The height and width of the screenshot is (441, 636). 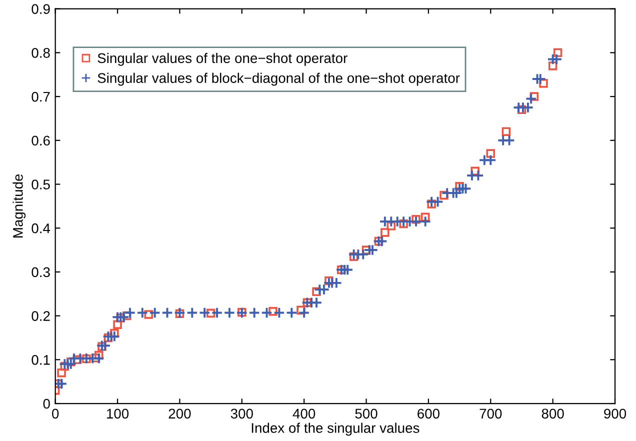 I want to click on x-tick-label: 900, so click(x=615, y=413).